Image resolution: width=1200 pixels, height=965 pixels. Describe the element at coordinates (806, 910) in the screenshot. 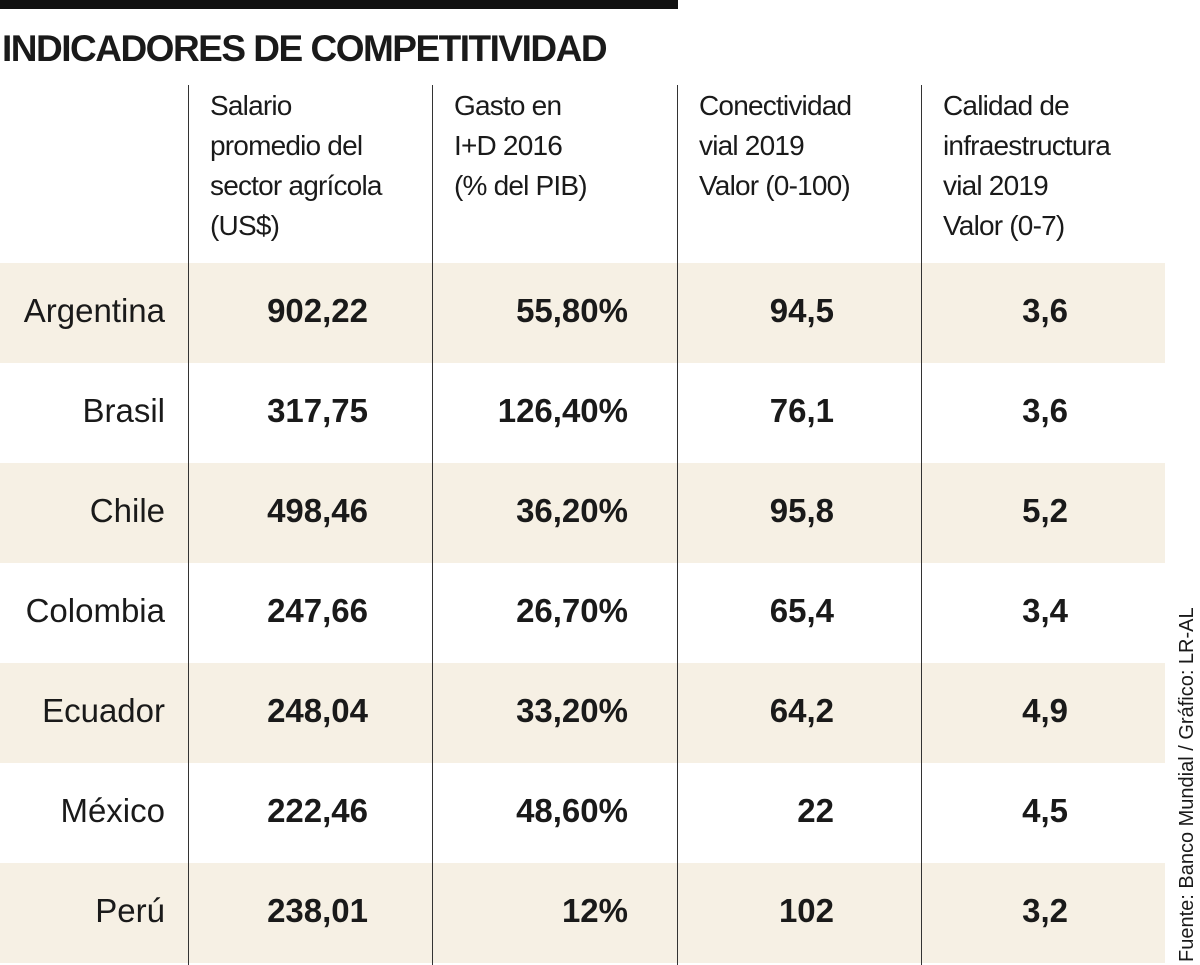

I see `cell-value: 102` at that location.